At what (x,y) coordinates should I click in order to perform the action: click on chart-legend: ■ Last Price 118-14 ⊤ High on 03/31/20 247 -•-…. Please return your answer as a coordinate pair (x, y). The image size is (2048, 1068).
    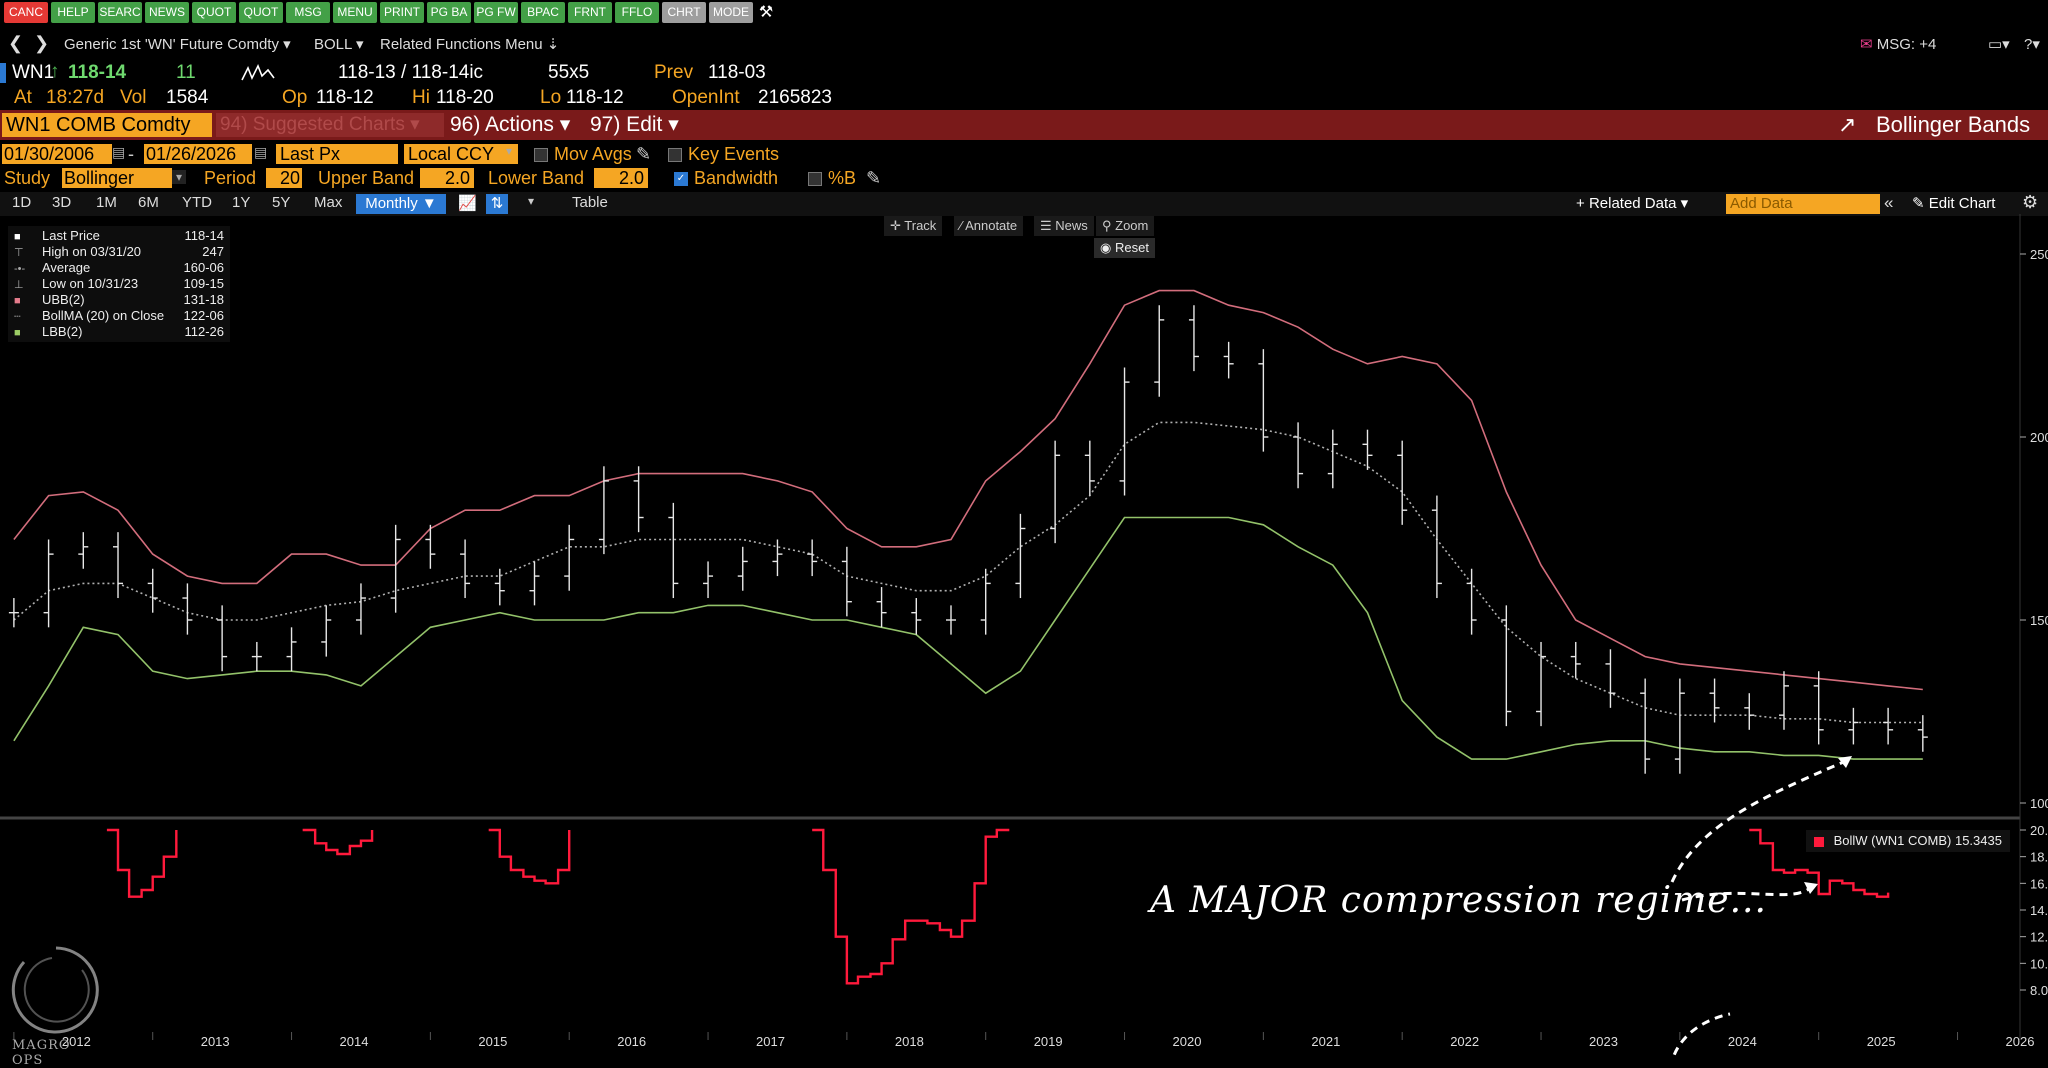
    Looking at the image, I should click on (119, 284).